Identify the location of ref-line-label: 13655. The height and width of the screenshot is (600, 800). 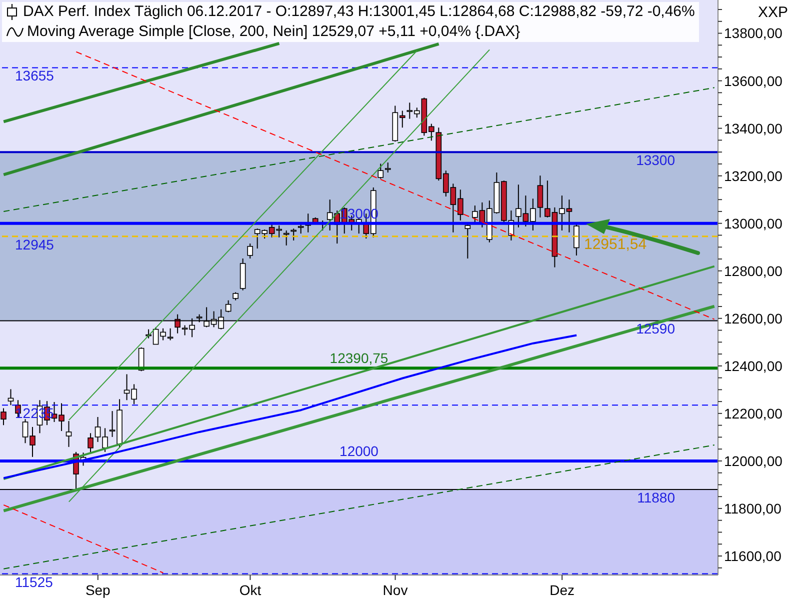
(34, 76).